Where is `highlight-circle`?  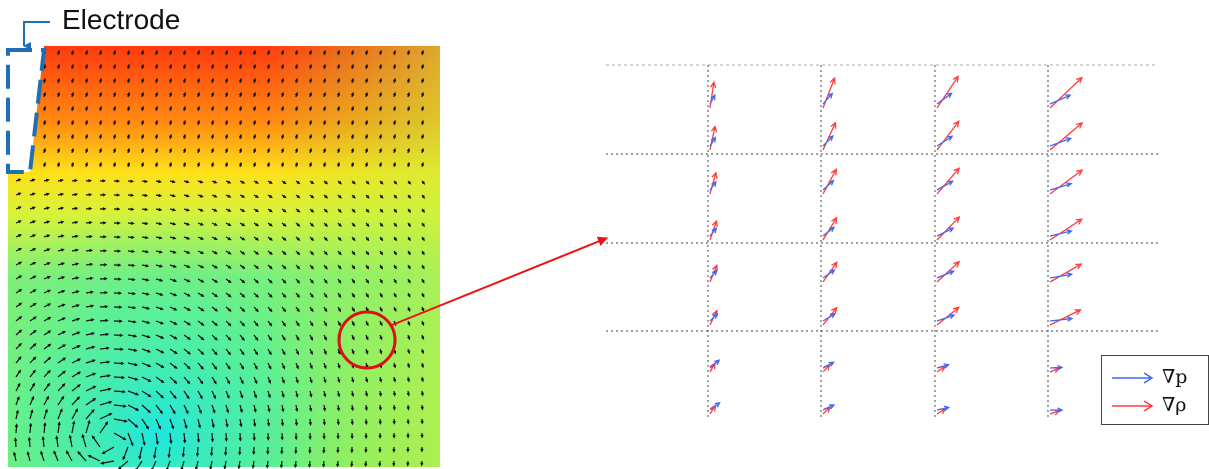
highlight-circle is located at coordinates (367, 340).